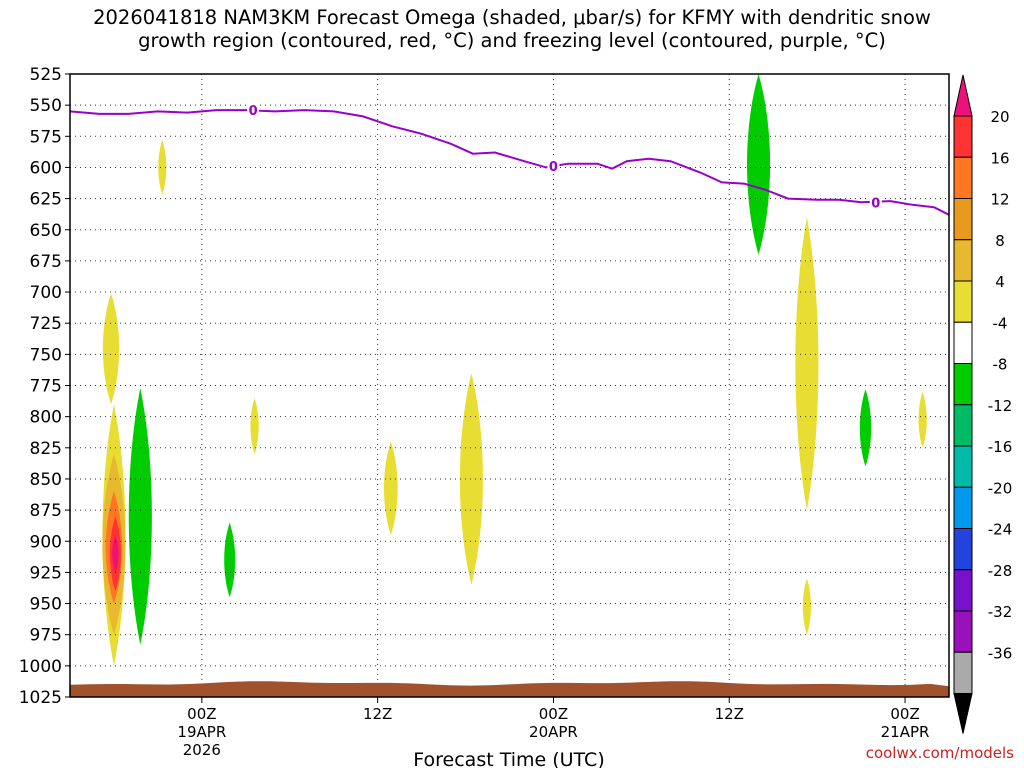 This screenshot has height=768, width=1024. I want to click on x-tick-sublabel-4-0: 21APR, so click(905, 732).